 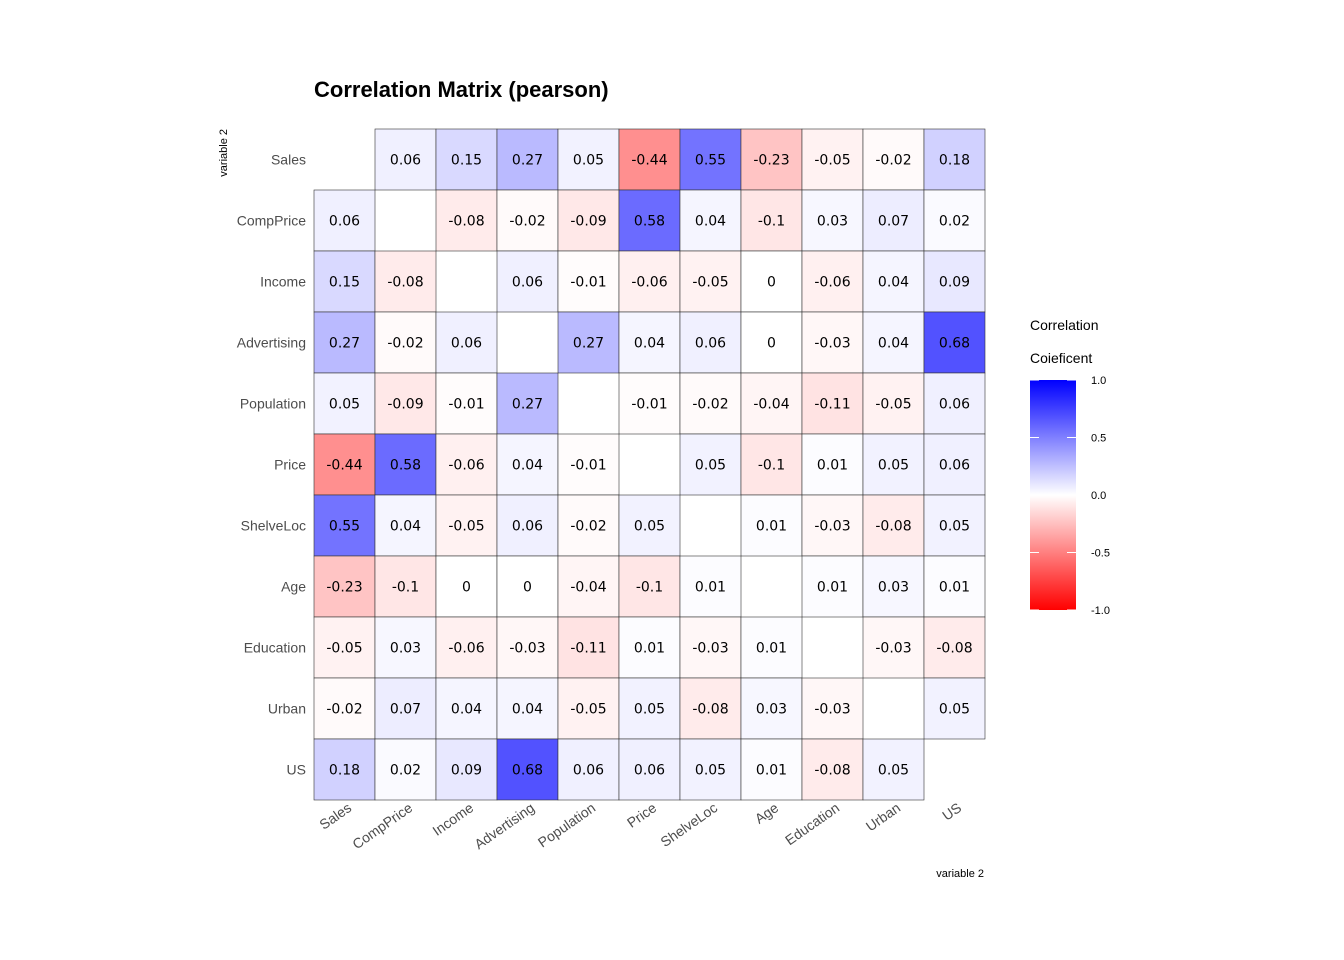 I want to click on legend-title-line1: Correlation, so click(x=1064, y=325).